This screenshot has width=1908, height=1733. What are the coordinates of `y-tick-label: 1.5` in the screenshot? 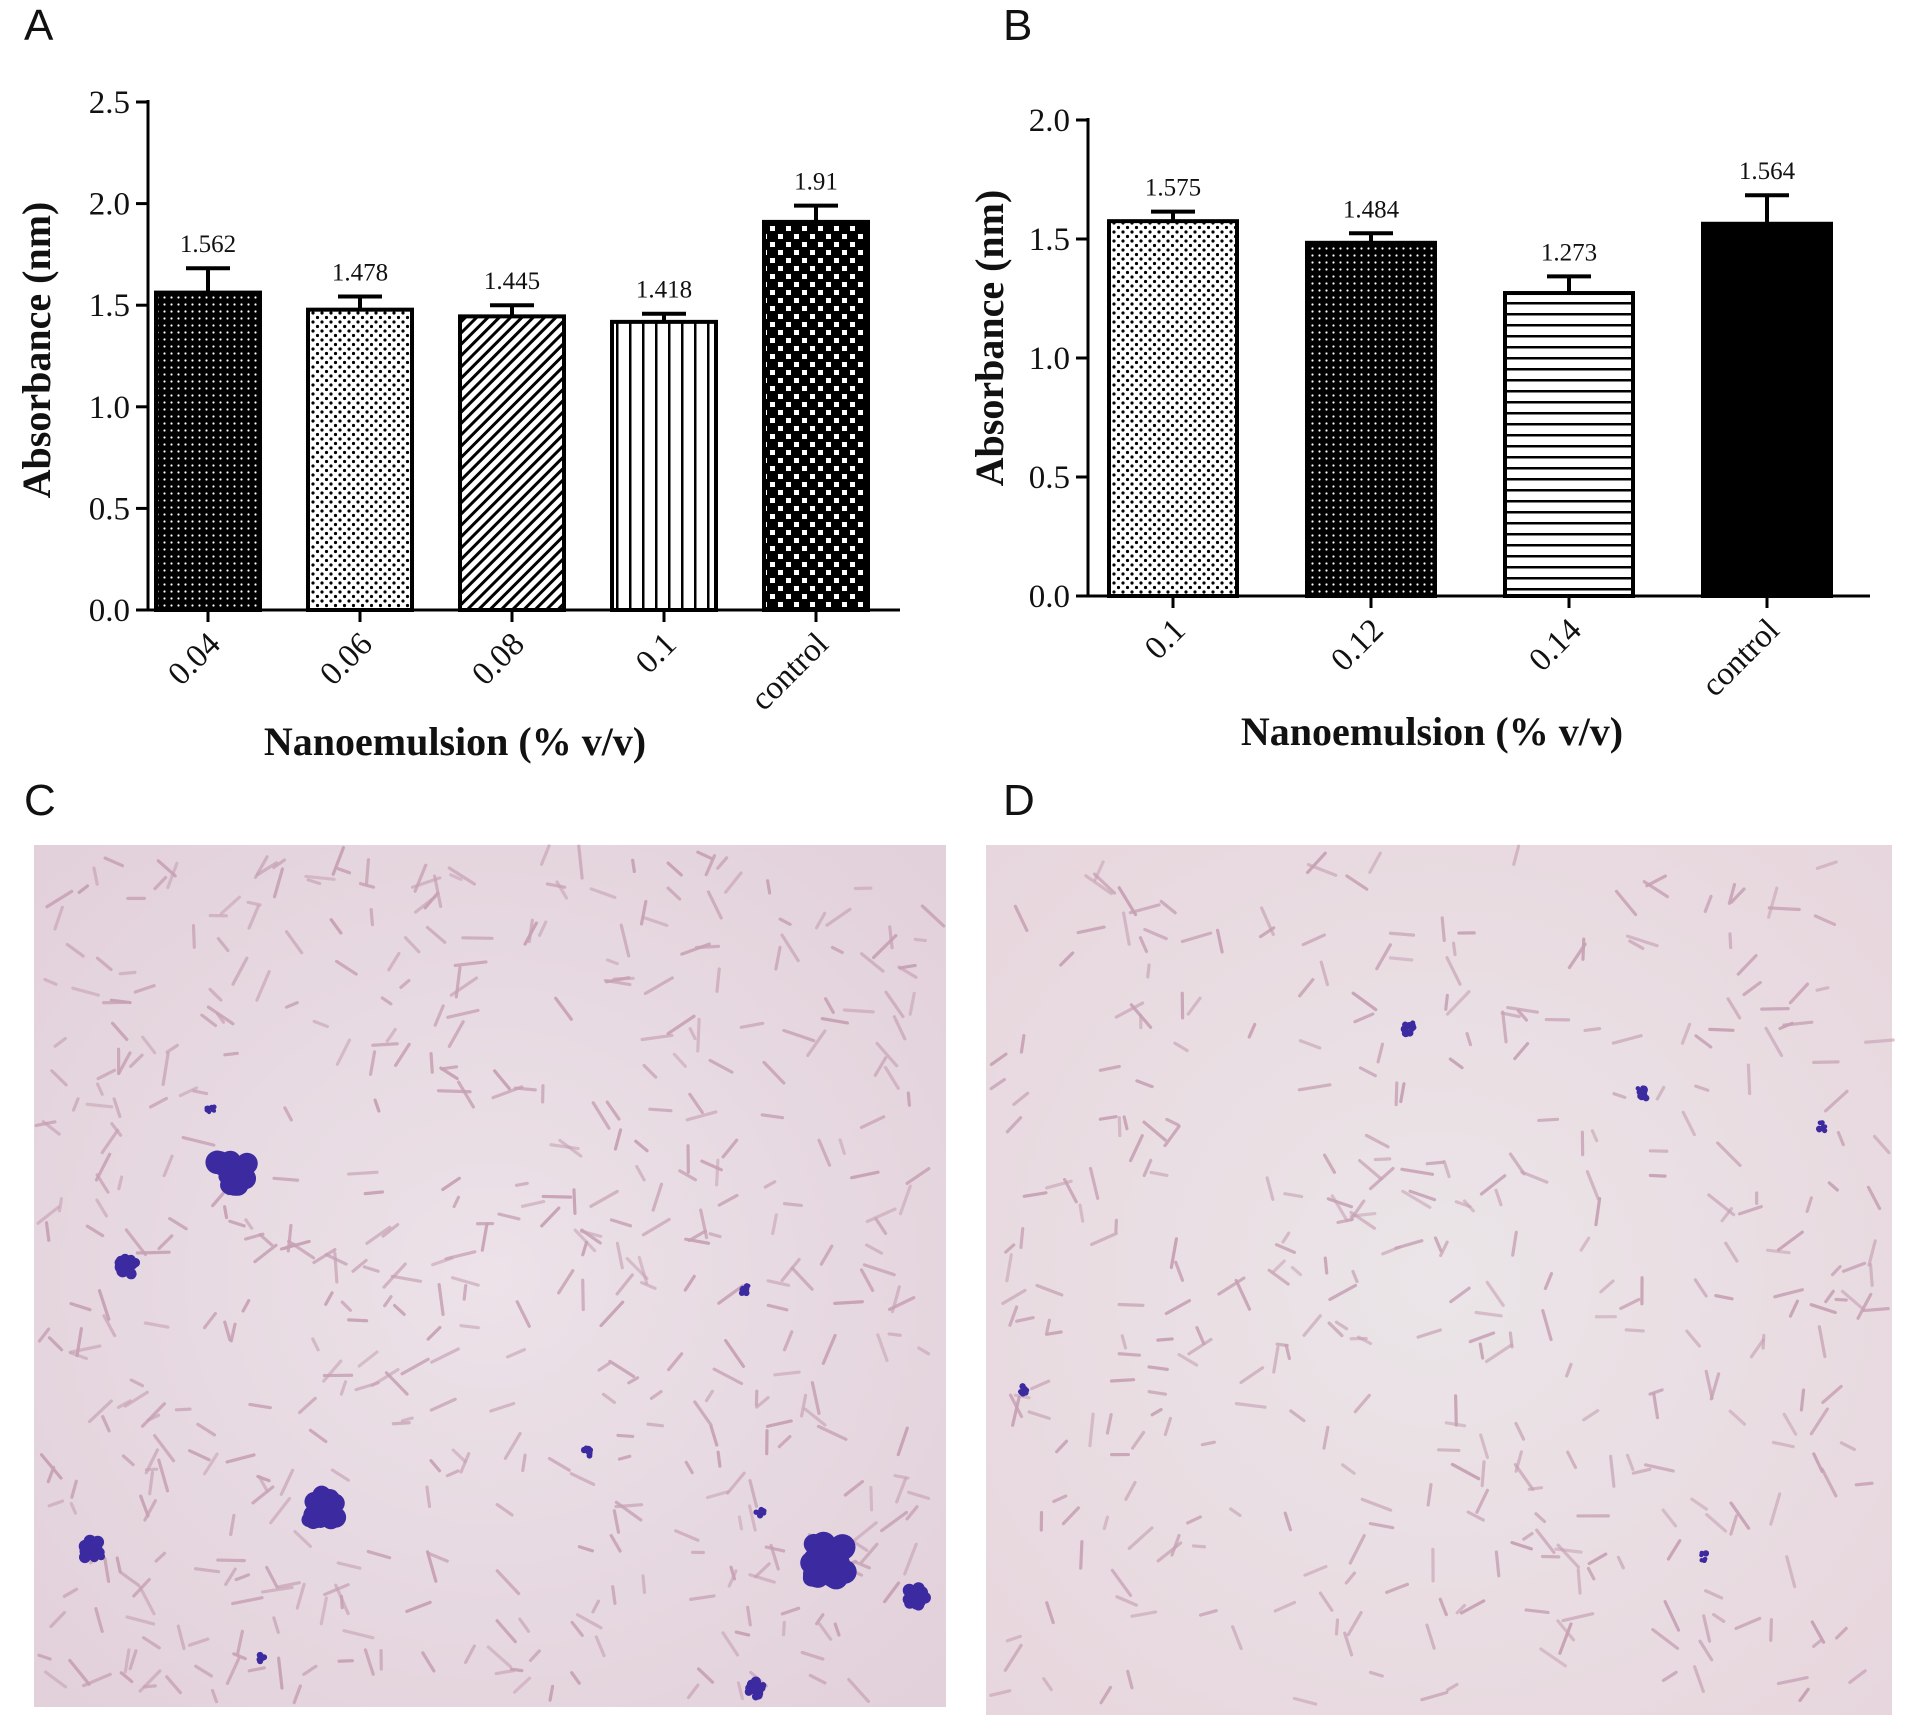 It's located at (1049, 240).